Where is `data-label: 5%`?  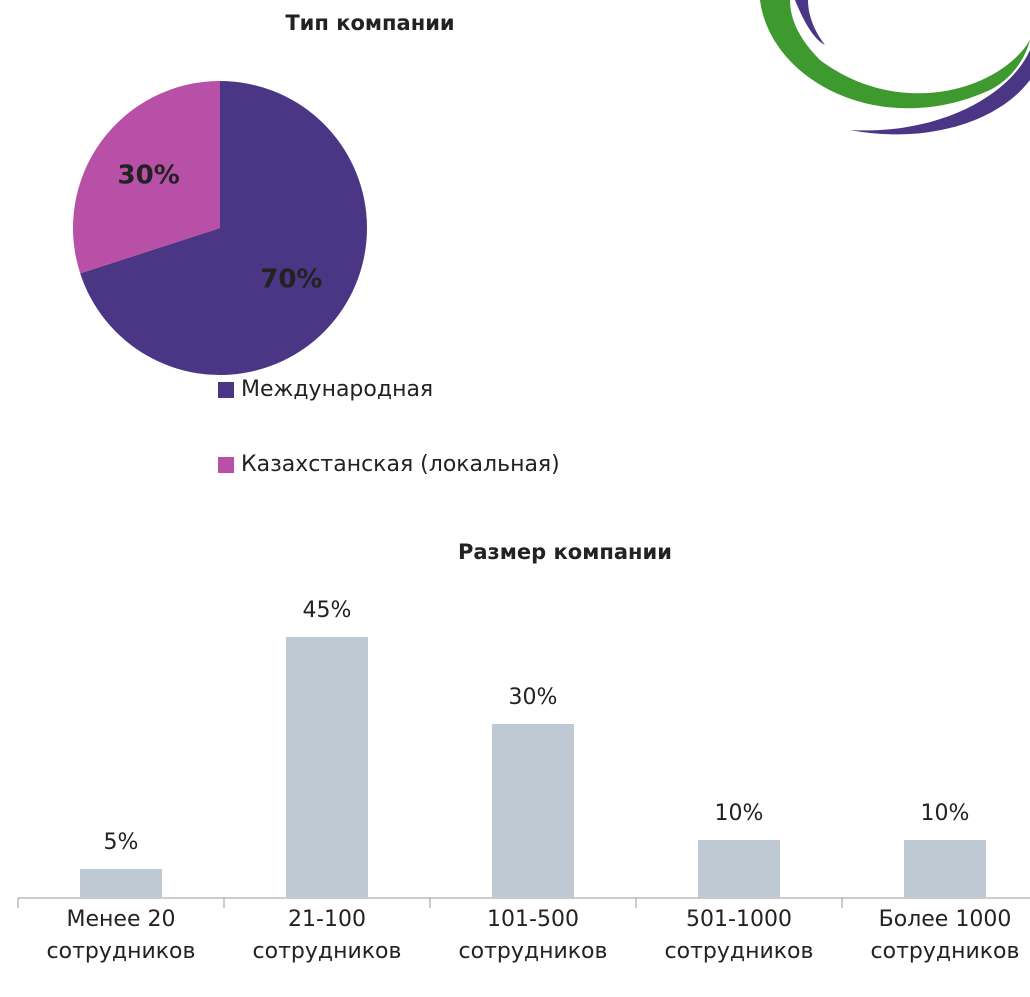
data-label: 5% is located at coordinates (121, 842).